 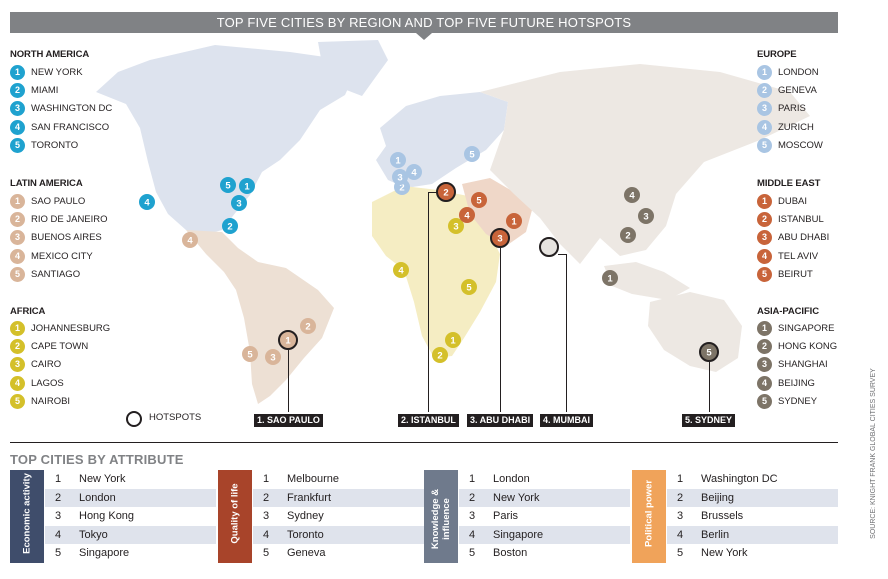 I want to click on city-name: NEW YORK, so click(x=57, y=72).